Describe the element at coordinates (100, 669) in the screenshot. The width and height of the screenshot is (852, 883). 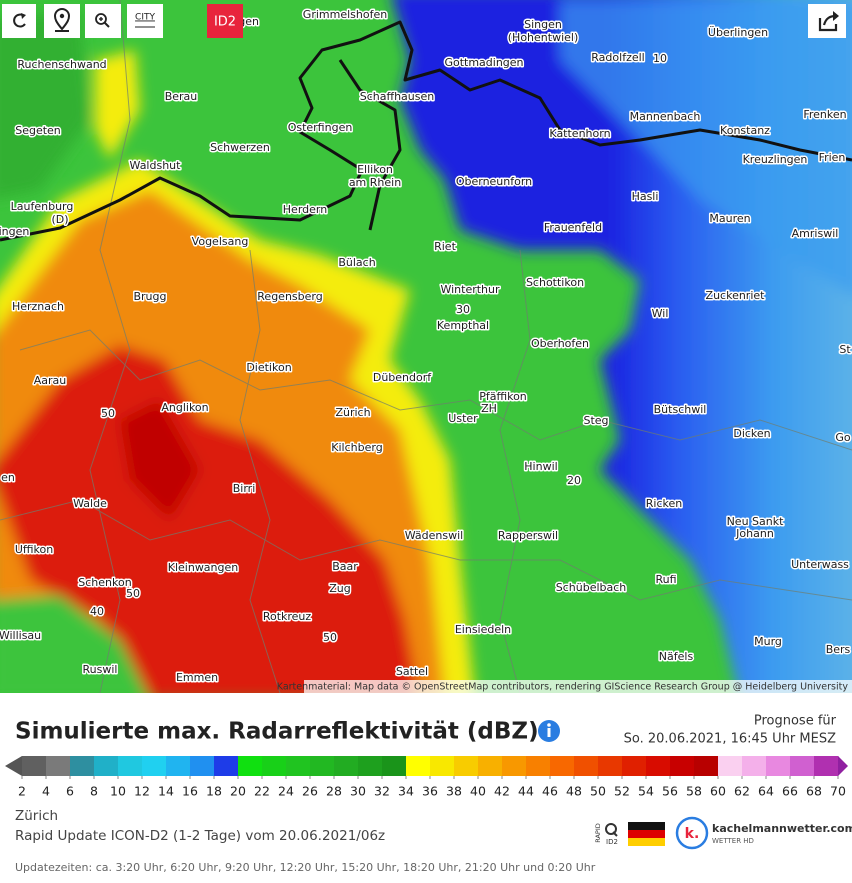
I see `place-label: Ruswil` at that location.